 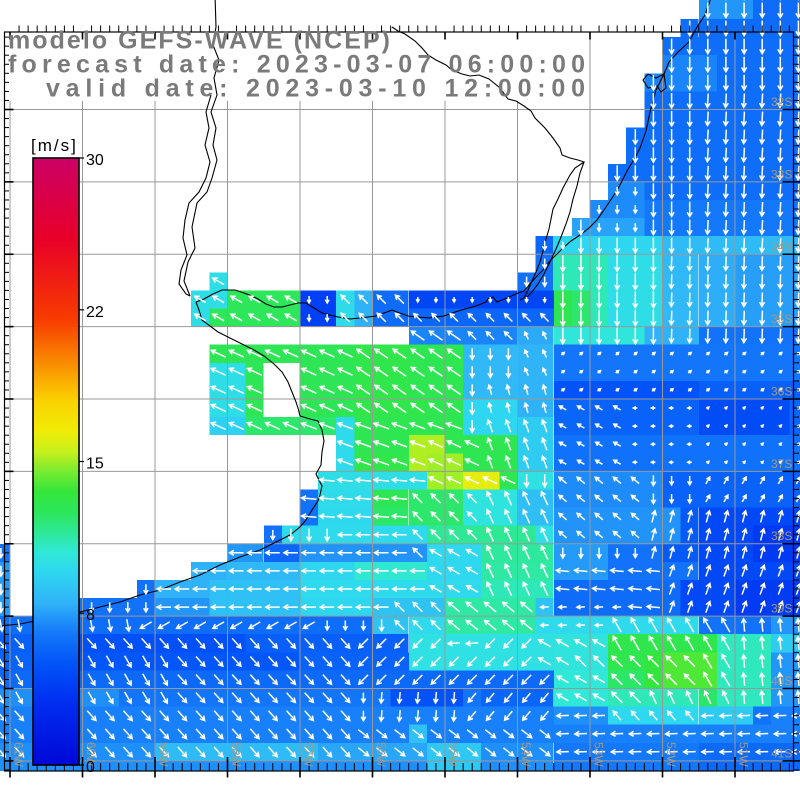 What do you see at coordinates (454, 754) in the screenshot?
I see `svg-text: 55W` at bounding box center [454, 754].